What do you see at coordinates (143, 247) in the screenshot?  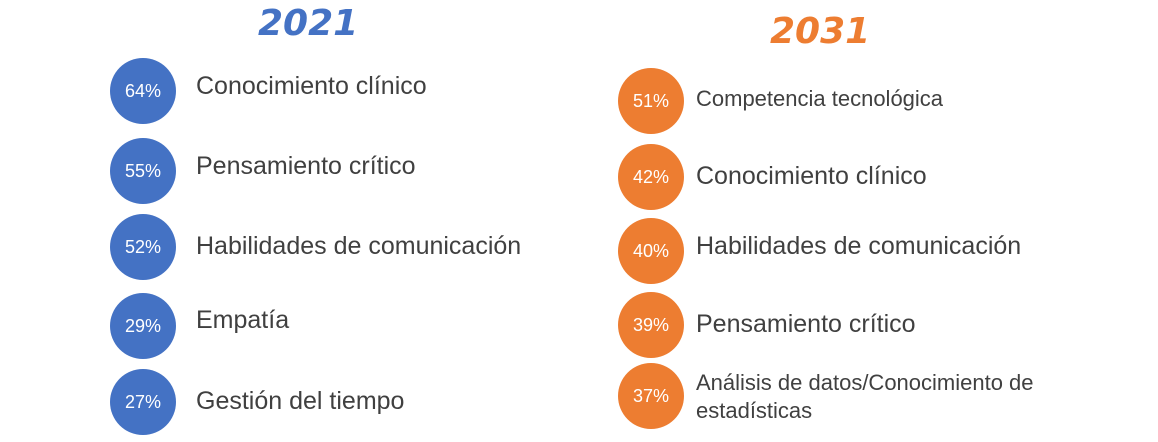 I see `percent-badge: 52%` at bounding box center [143, 247].